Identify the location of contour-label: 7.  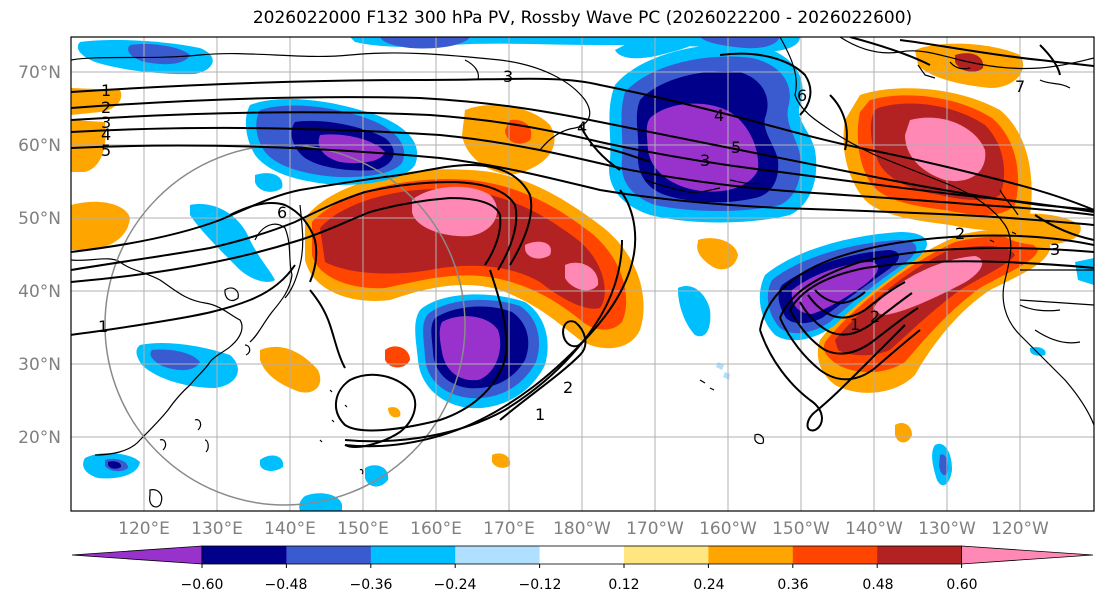
(1020, 86).